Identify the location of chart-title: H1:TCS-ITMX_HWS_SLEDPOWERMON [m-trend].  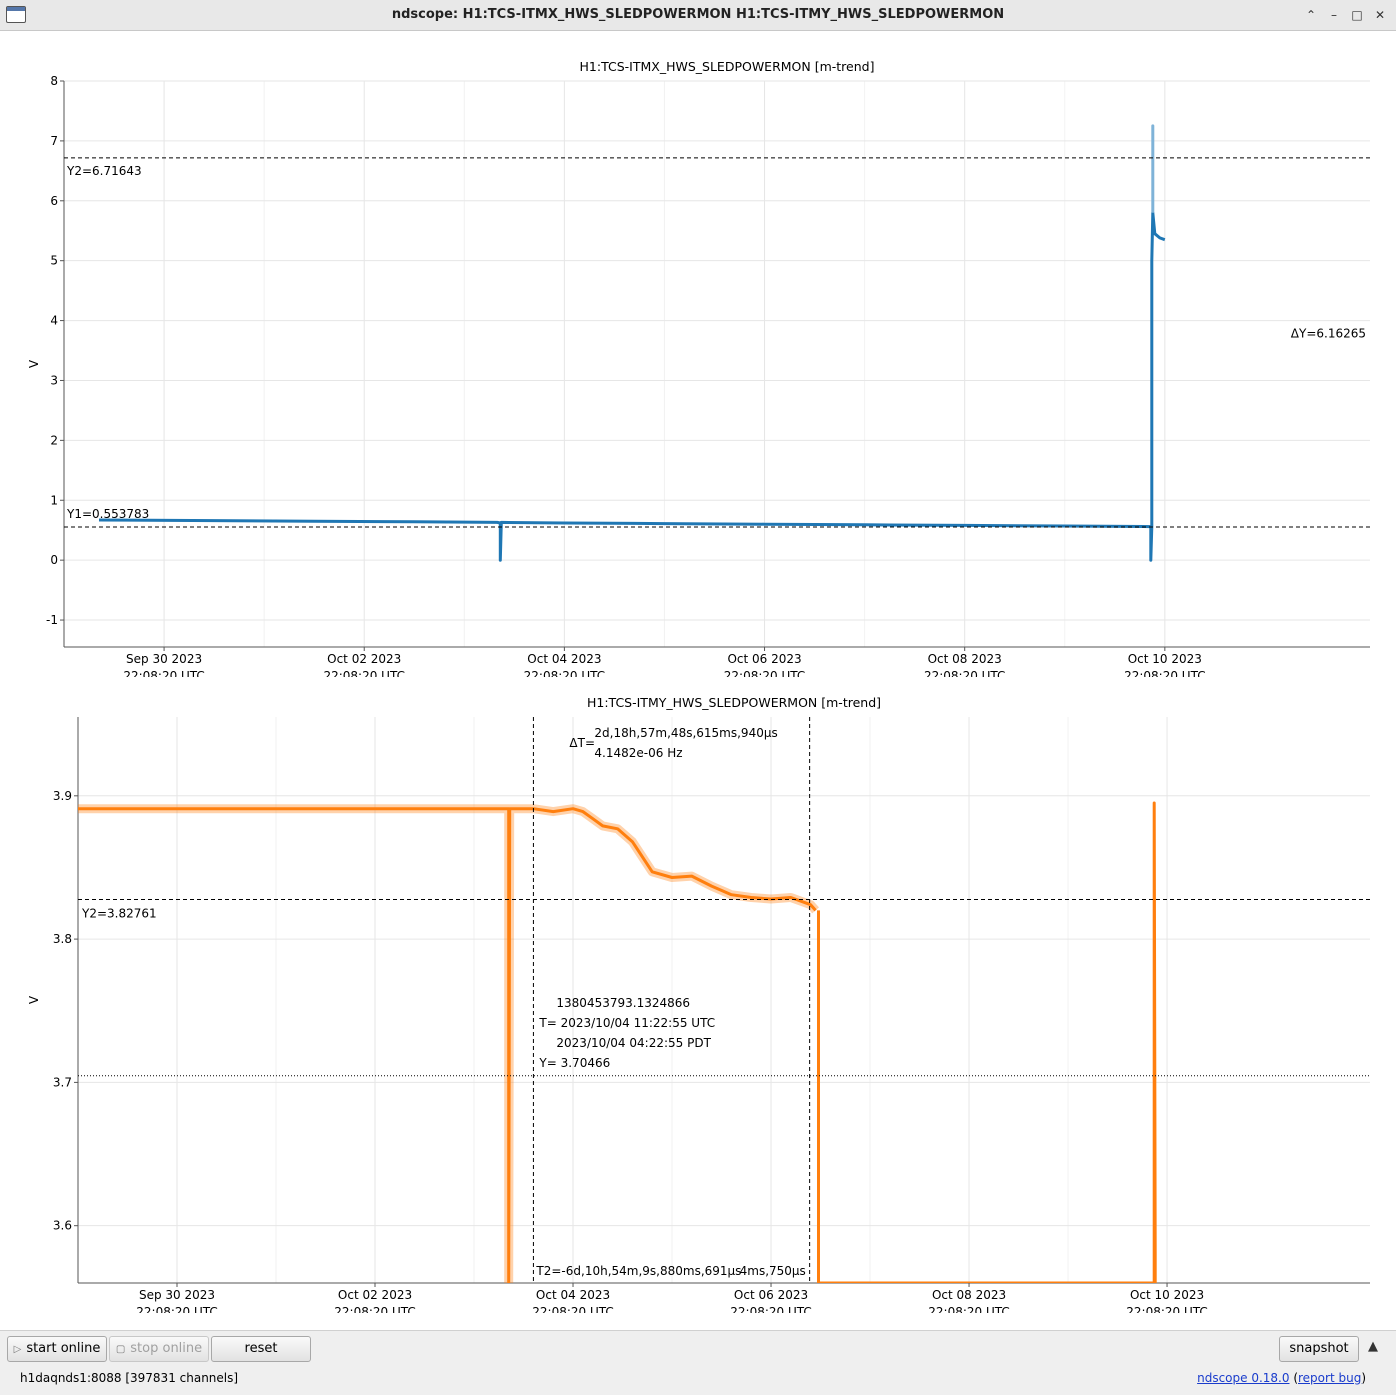
(727, 66).